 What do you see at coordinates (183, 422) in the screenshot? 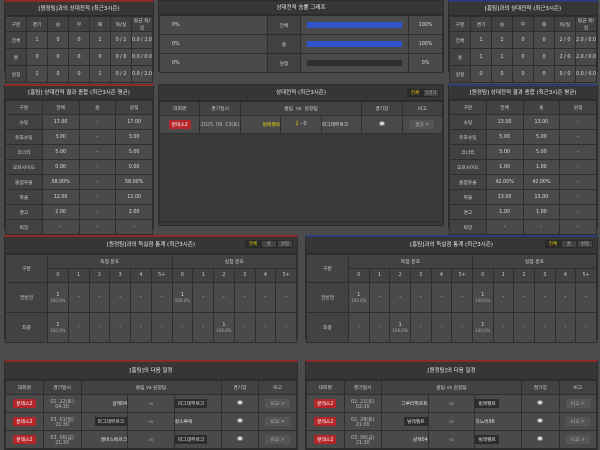
I see `away-team: 칼스루에` at bounding box center [183, 422].